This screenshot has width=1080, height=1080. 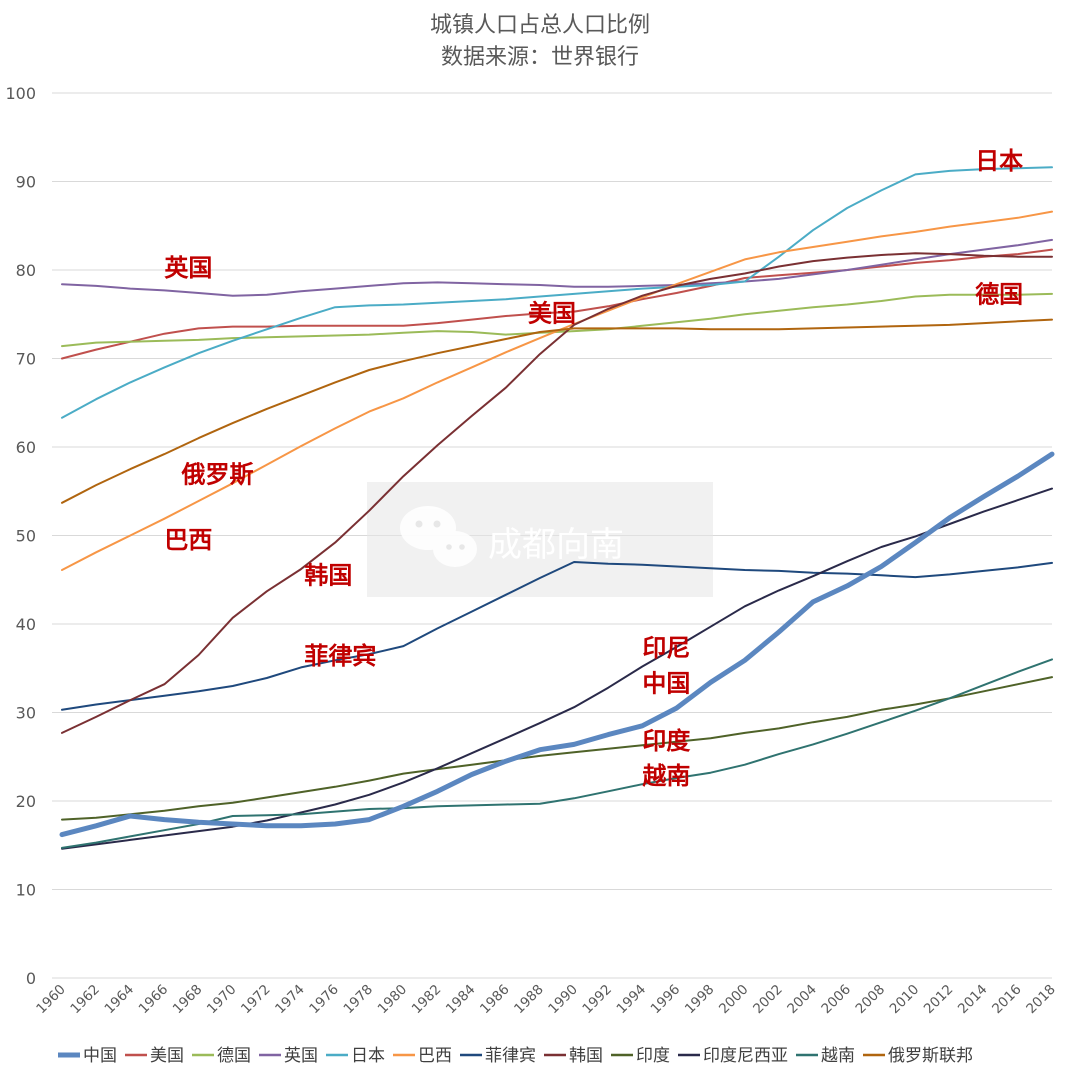 What do you see at coordinates (167, 1056) in the screenshot?
I see `legend-label: 美国` at bounding box center [167, 1056].